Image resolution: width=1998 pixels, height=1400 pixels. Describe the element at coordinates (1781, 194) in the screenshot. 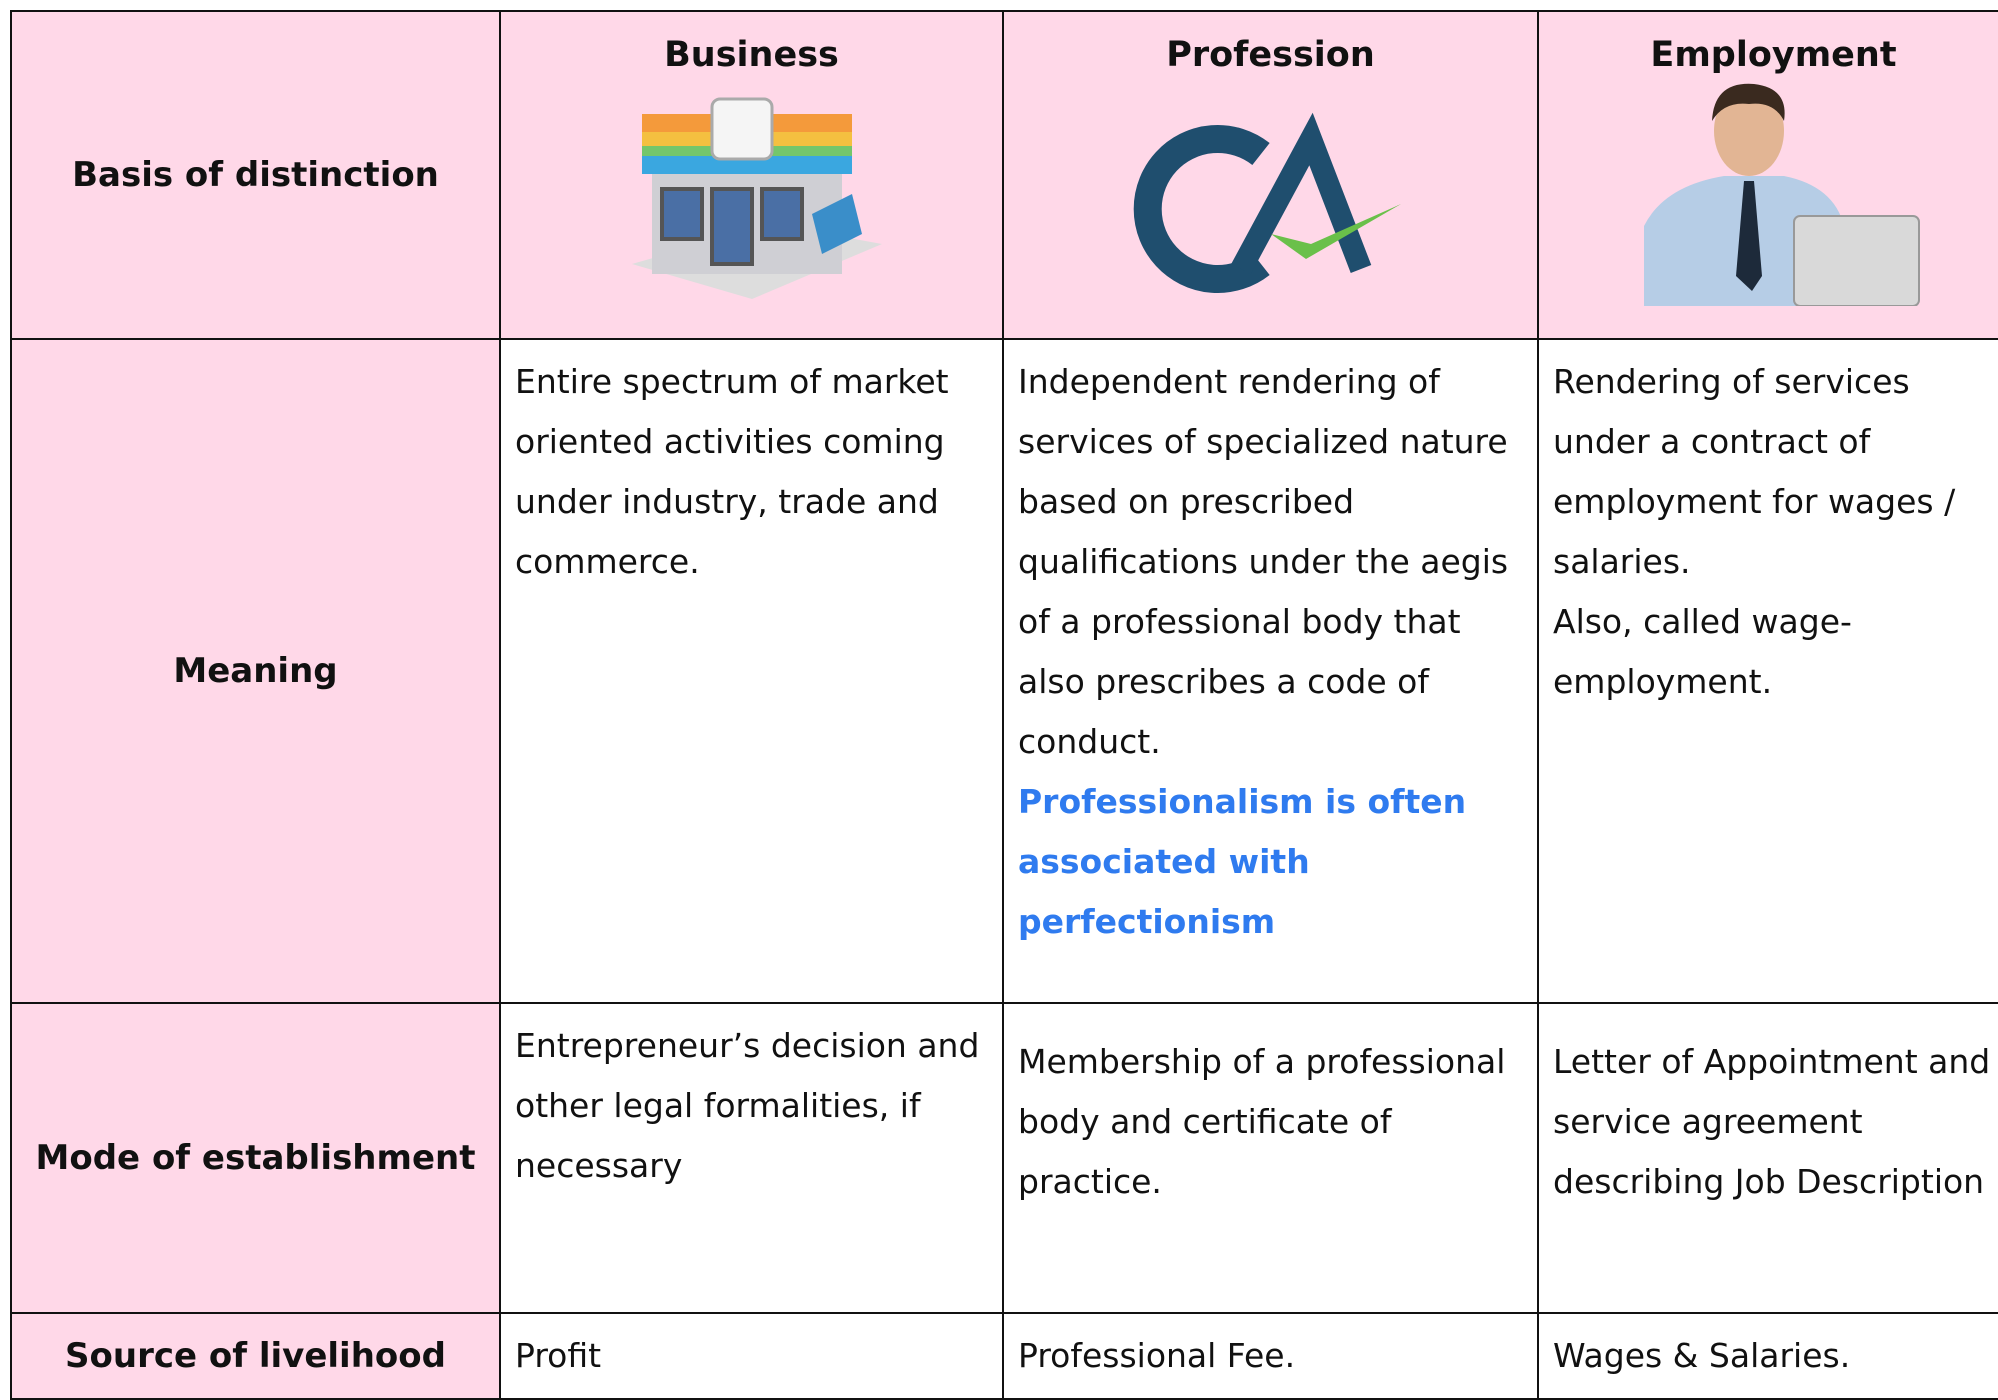

I see `employee-photo` at that location.